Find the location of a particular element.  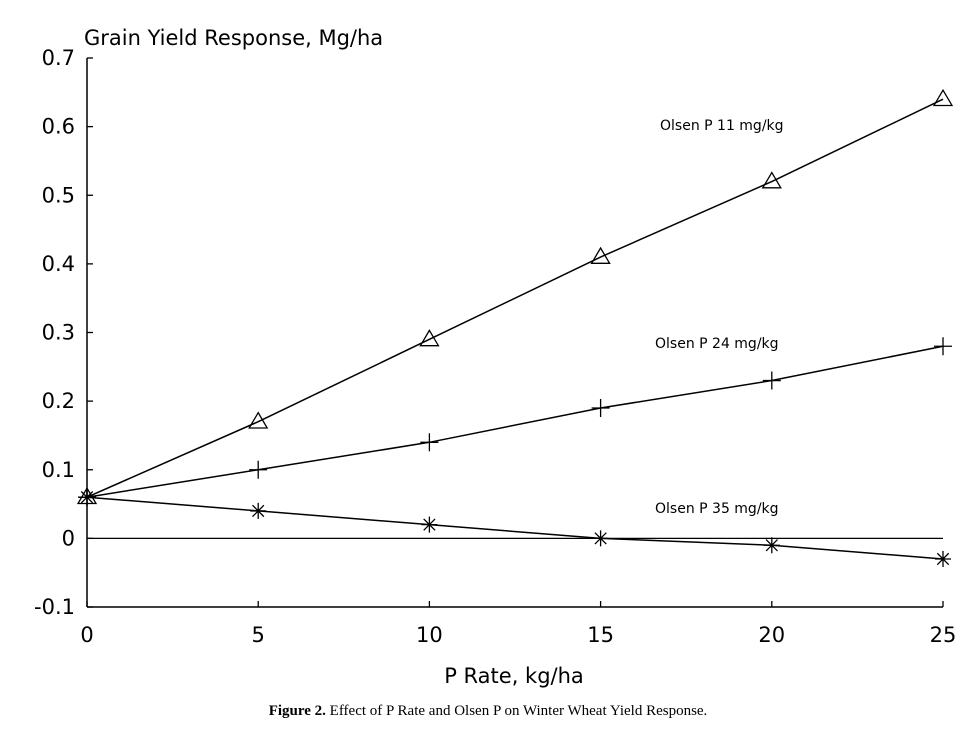

y-tick-label: 0.2 is located at coordinates (58, 401).